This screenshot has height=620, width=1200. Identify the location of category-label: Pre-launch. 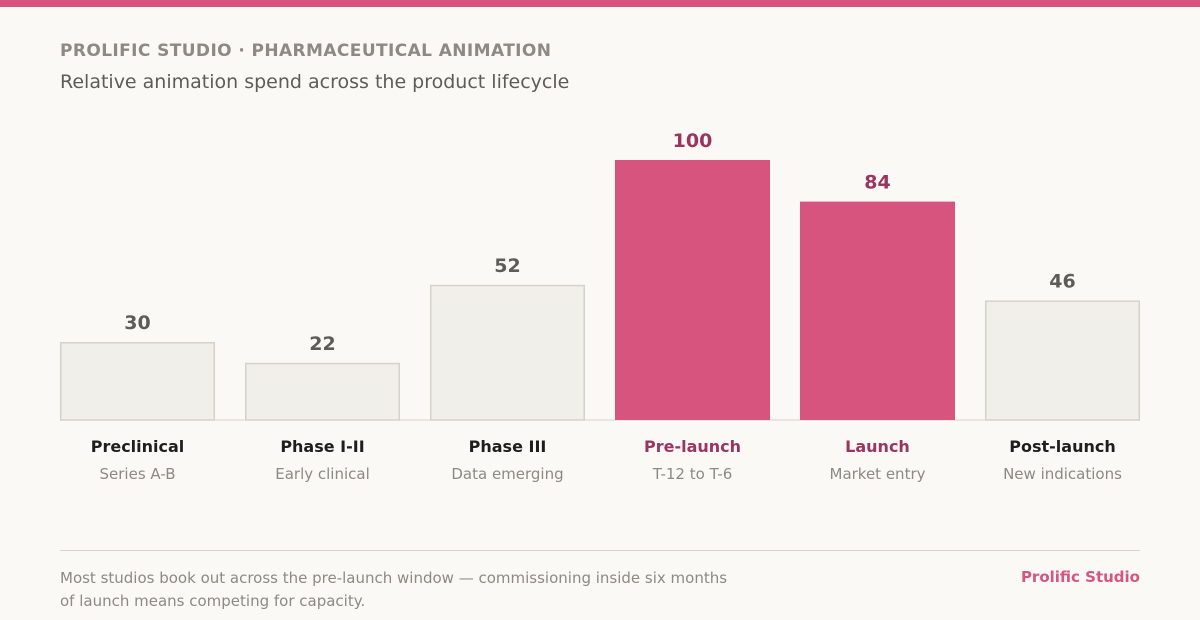
(692, 446).